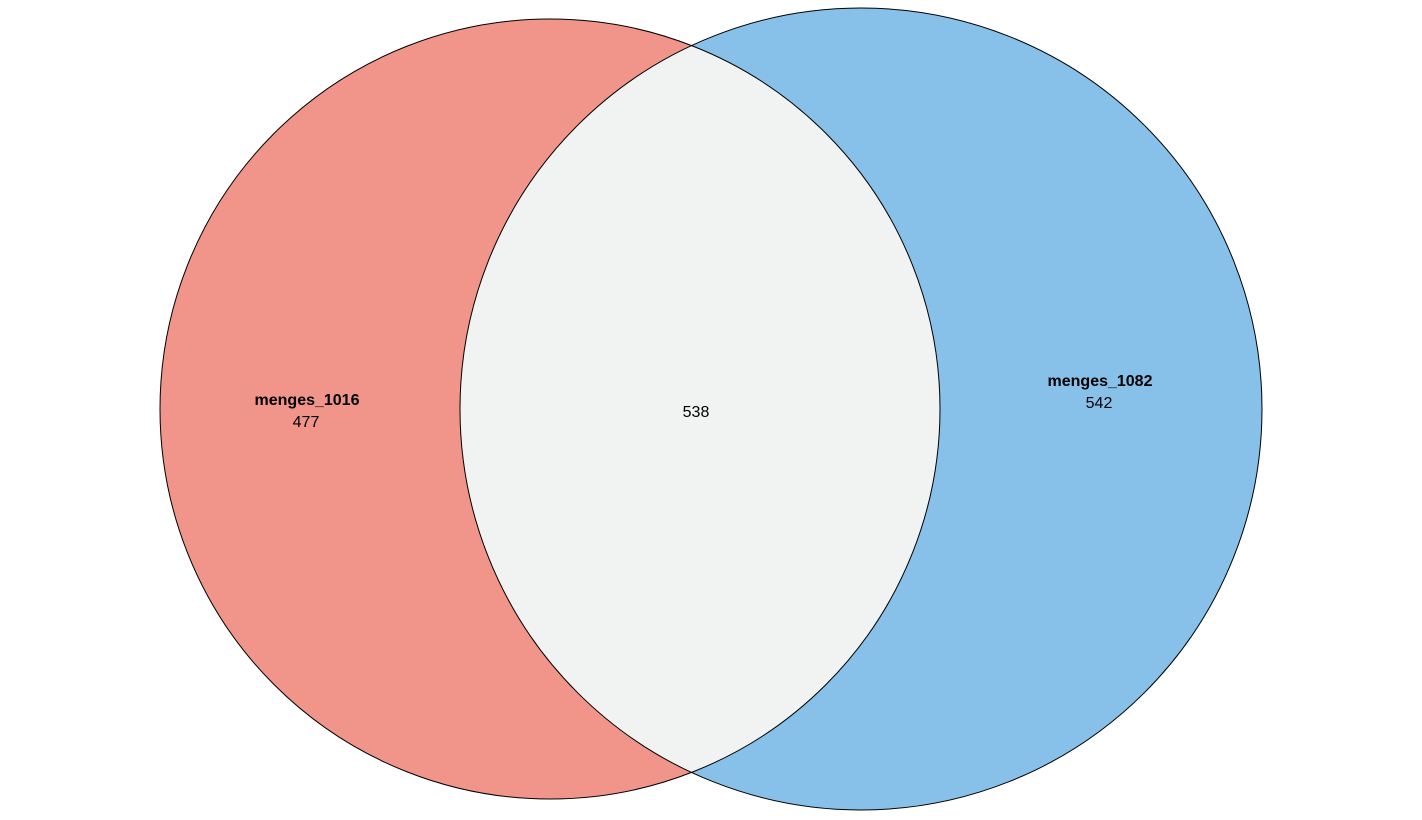 The height and width of the screenshot is (820, 1422). Describe the element at coordinates (307, 400) in the screenshot. I see `set-label-menges-1016: menges_1016` at that location.